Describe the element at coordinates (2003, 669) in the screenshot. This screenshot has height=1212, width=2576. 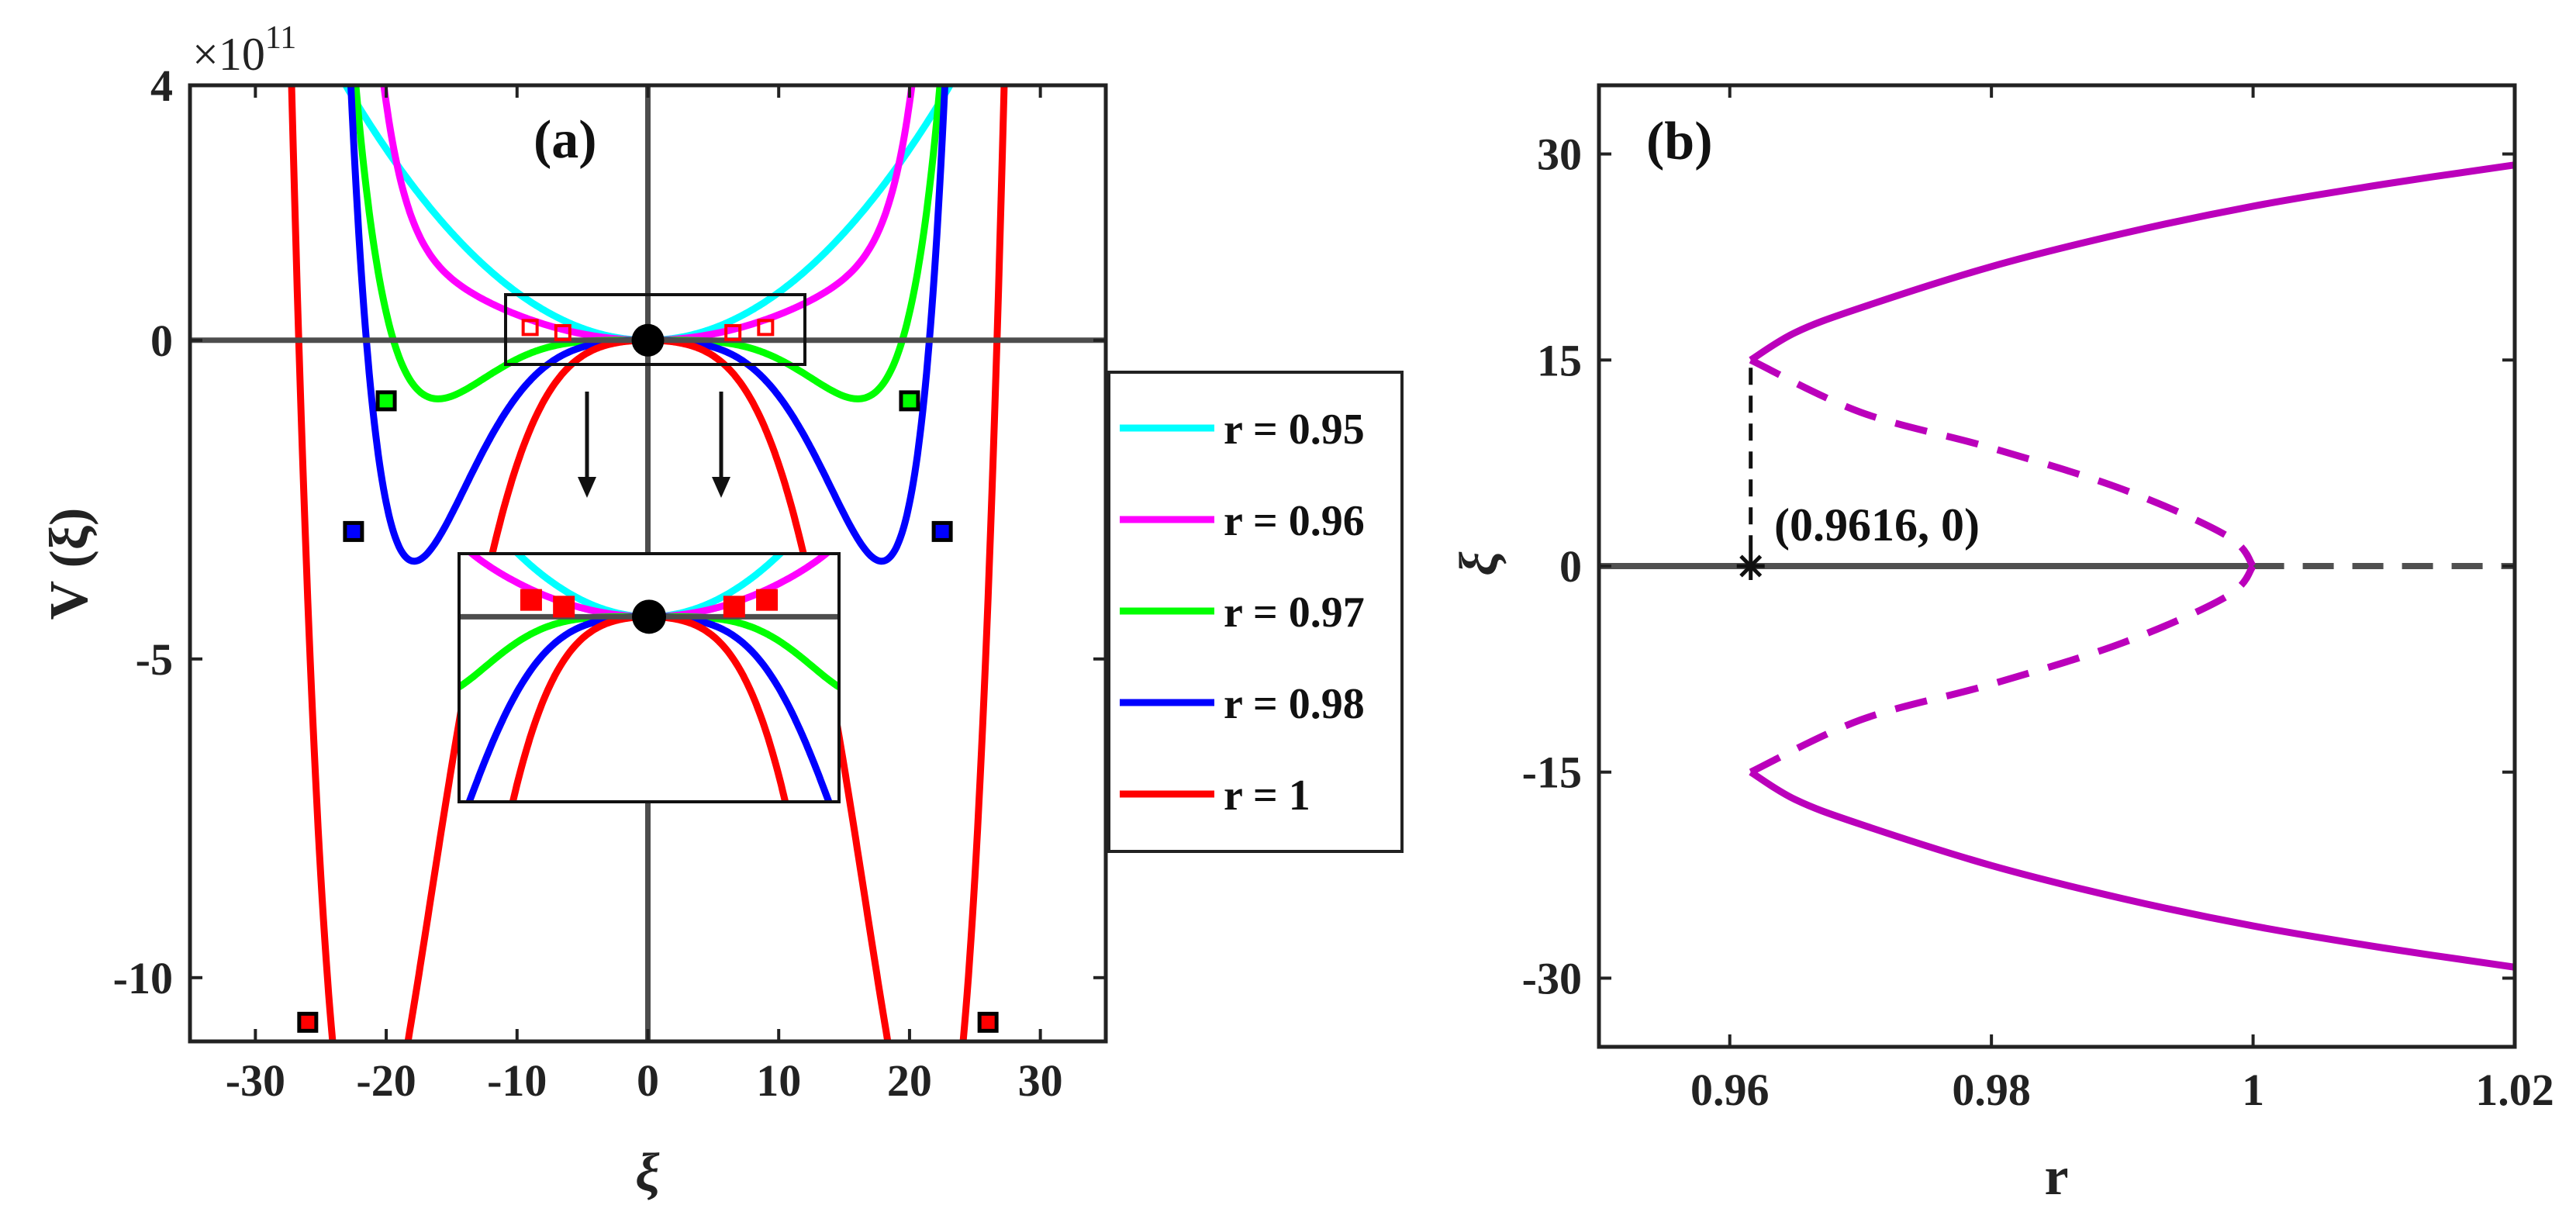
I see `unstable-branch-lower` at that location.